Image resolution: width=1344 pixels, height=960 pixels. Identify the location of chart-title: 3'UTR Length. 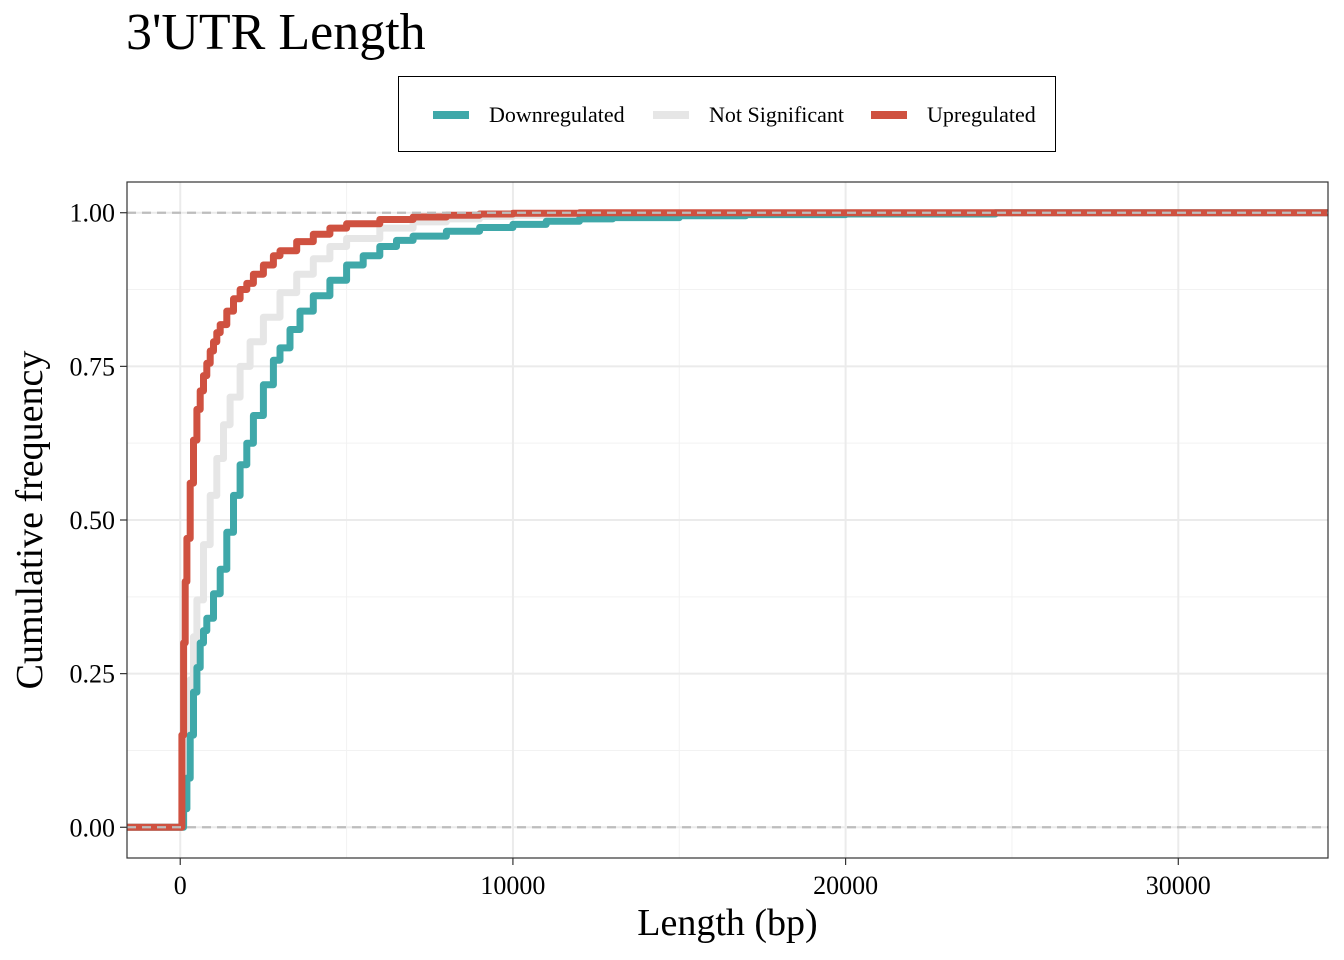
(276, 32).